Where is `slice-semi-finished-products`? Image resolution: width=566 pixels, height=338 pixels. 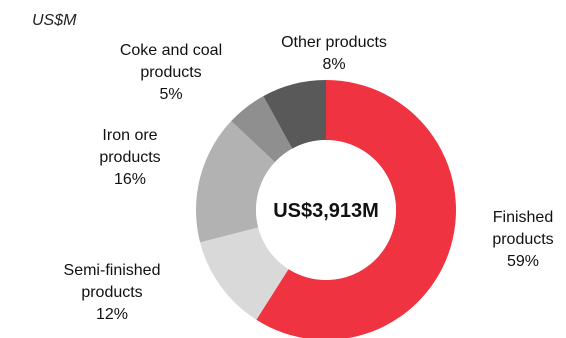 slice-semi-finished-products is located at coordinates (244, 273).